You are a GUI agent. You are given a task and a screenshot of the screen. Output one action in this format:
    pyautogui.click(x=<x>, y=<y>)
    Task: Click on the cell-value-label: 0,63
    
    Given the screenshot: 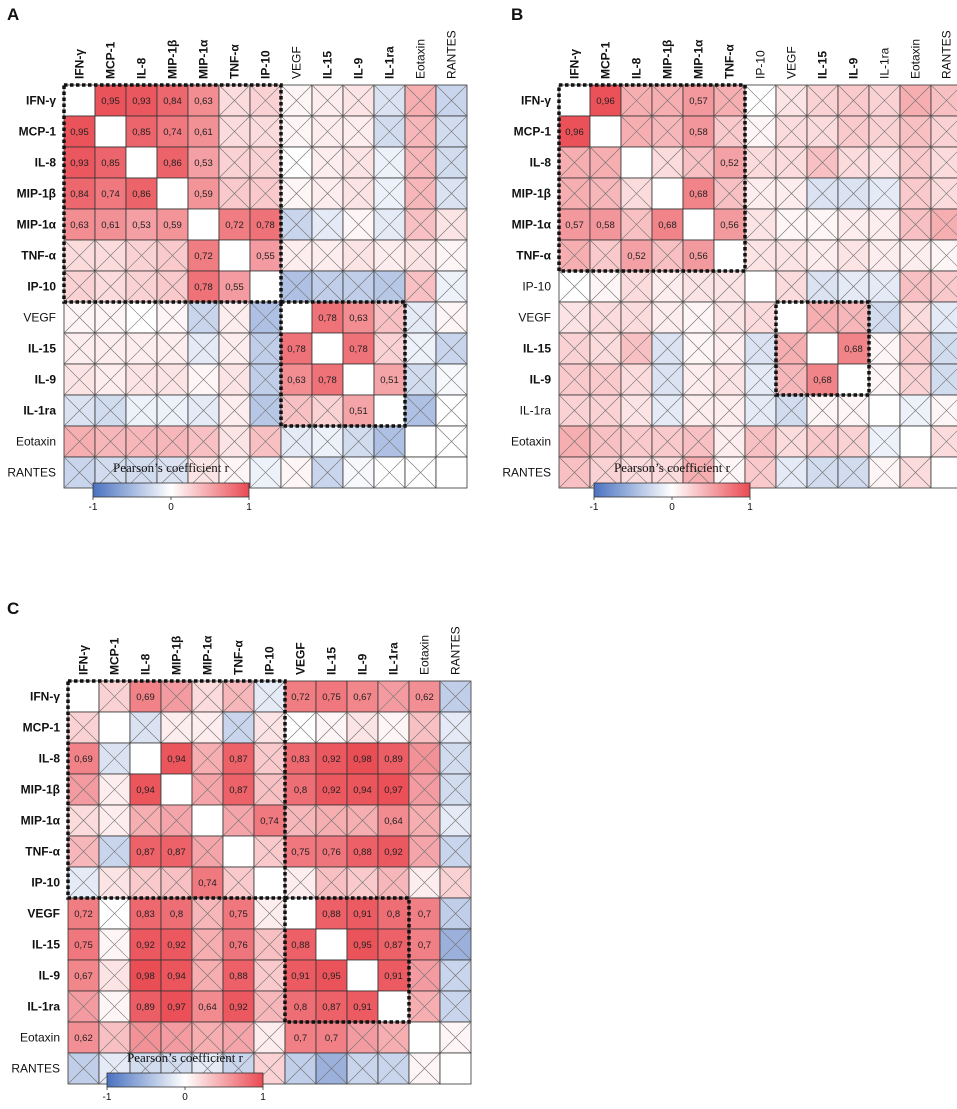 What is the action you would take?
    pyautogui.click(x=203, y=101)
    